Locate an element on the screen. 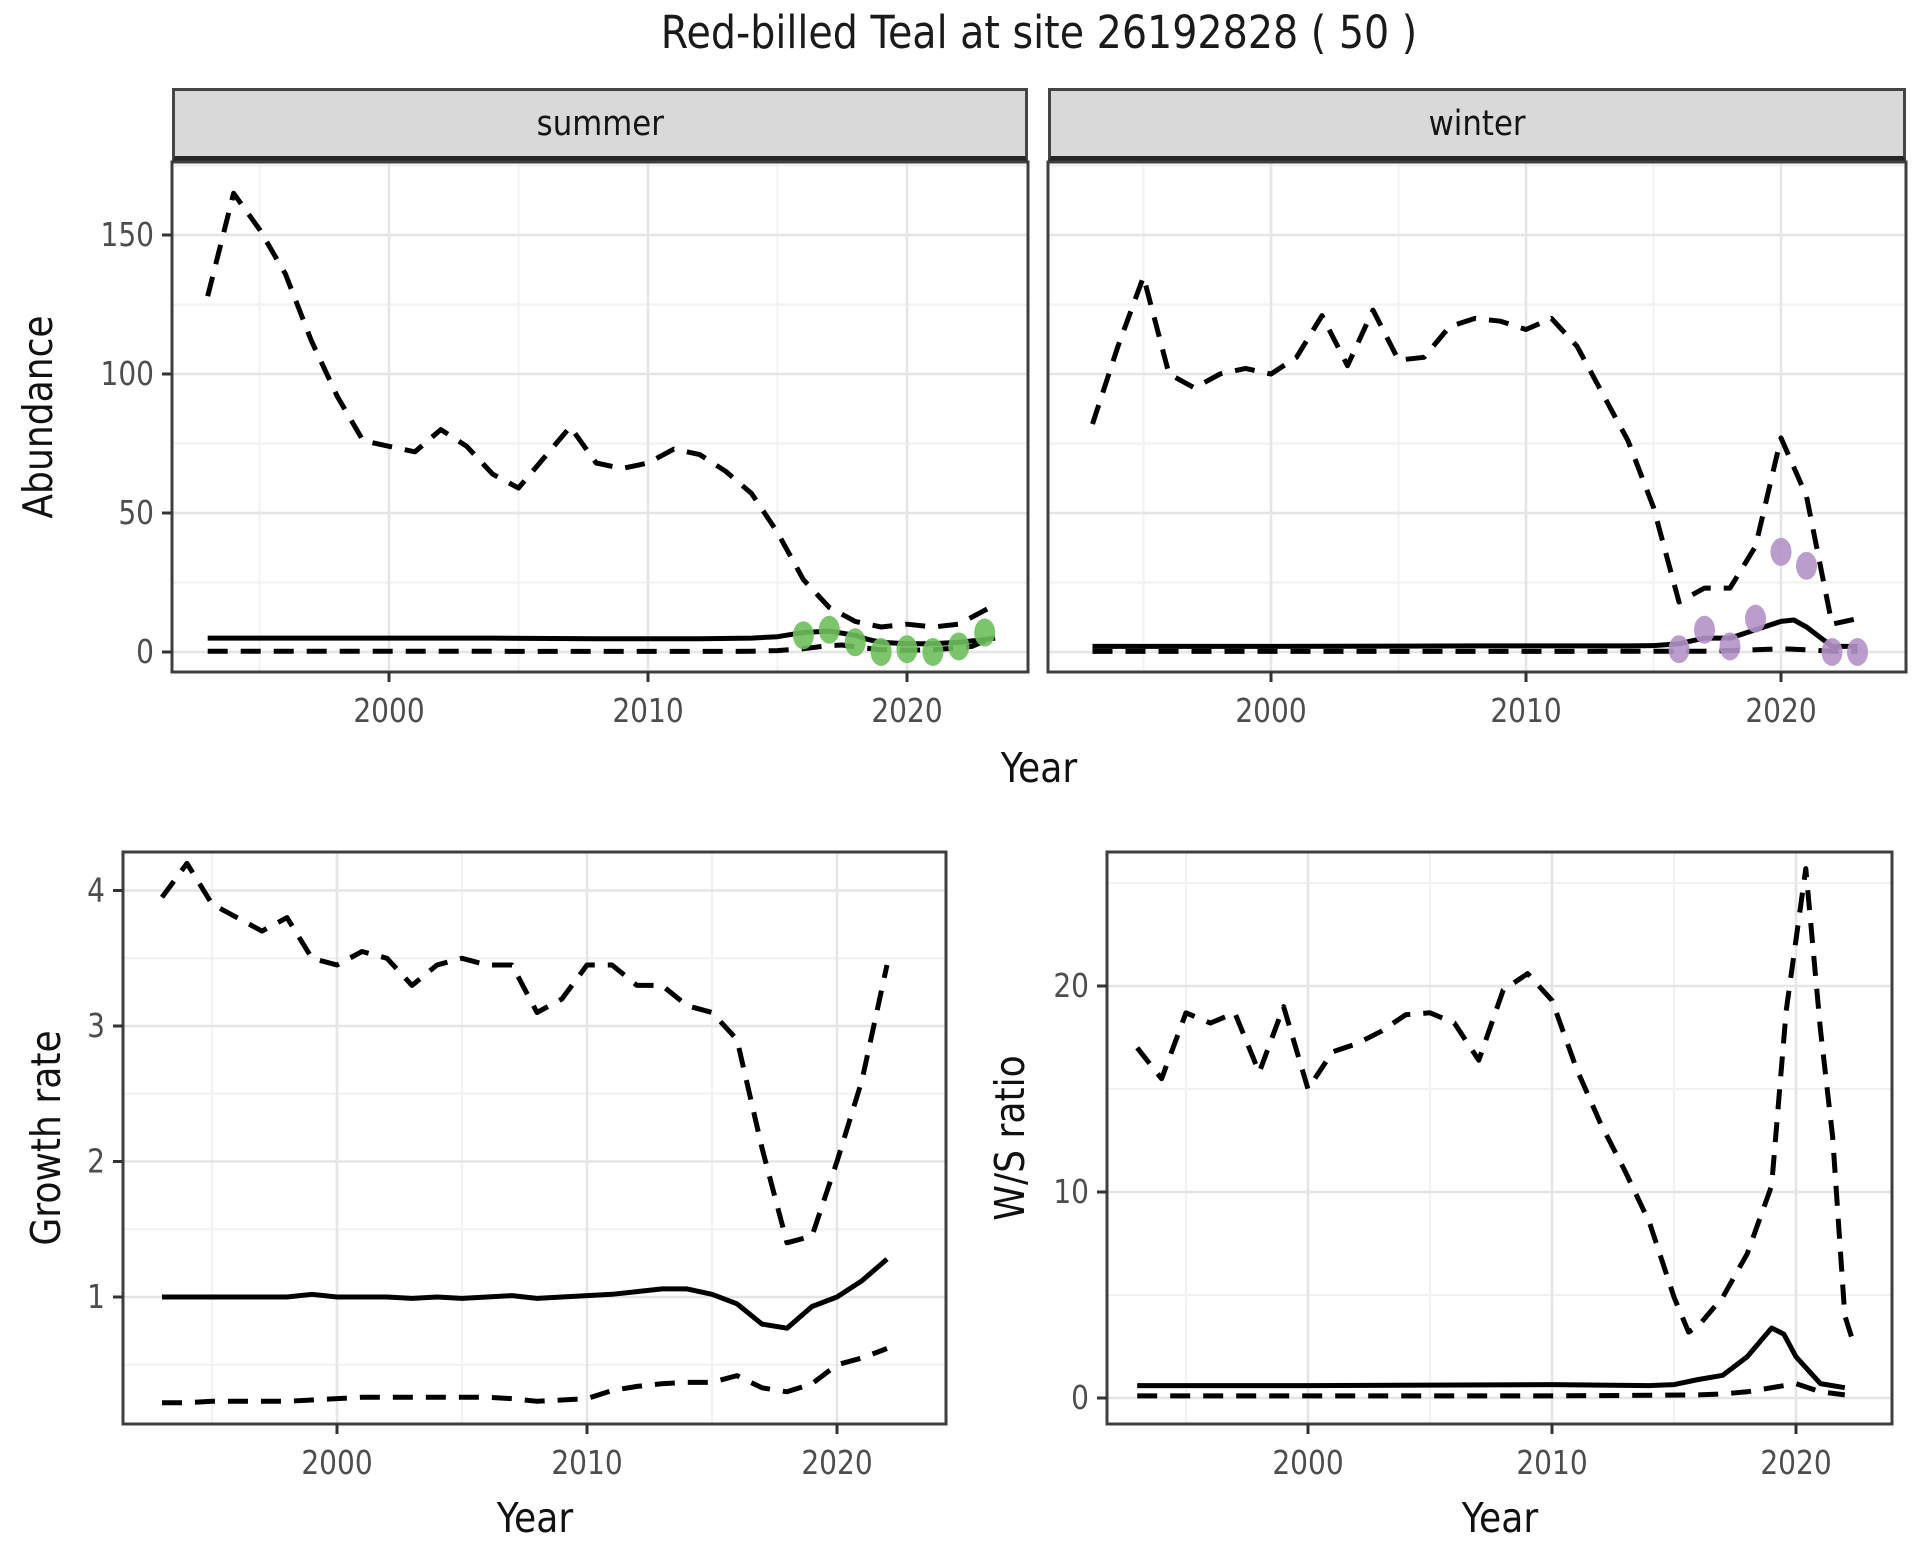 This screenshot has width=1920, height=1560. facet-strip-summer-label: summer is located at coordinates (600, 123).